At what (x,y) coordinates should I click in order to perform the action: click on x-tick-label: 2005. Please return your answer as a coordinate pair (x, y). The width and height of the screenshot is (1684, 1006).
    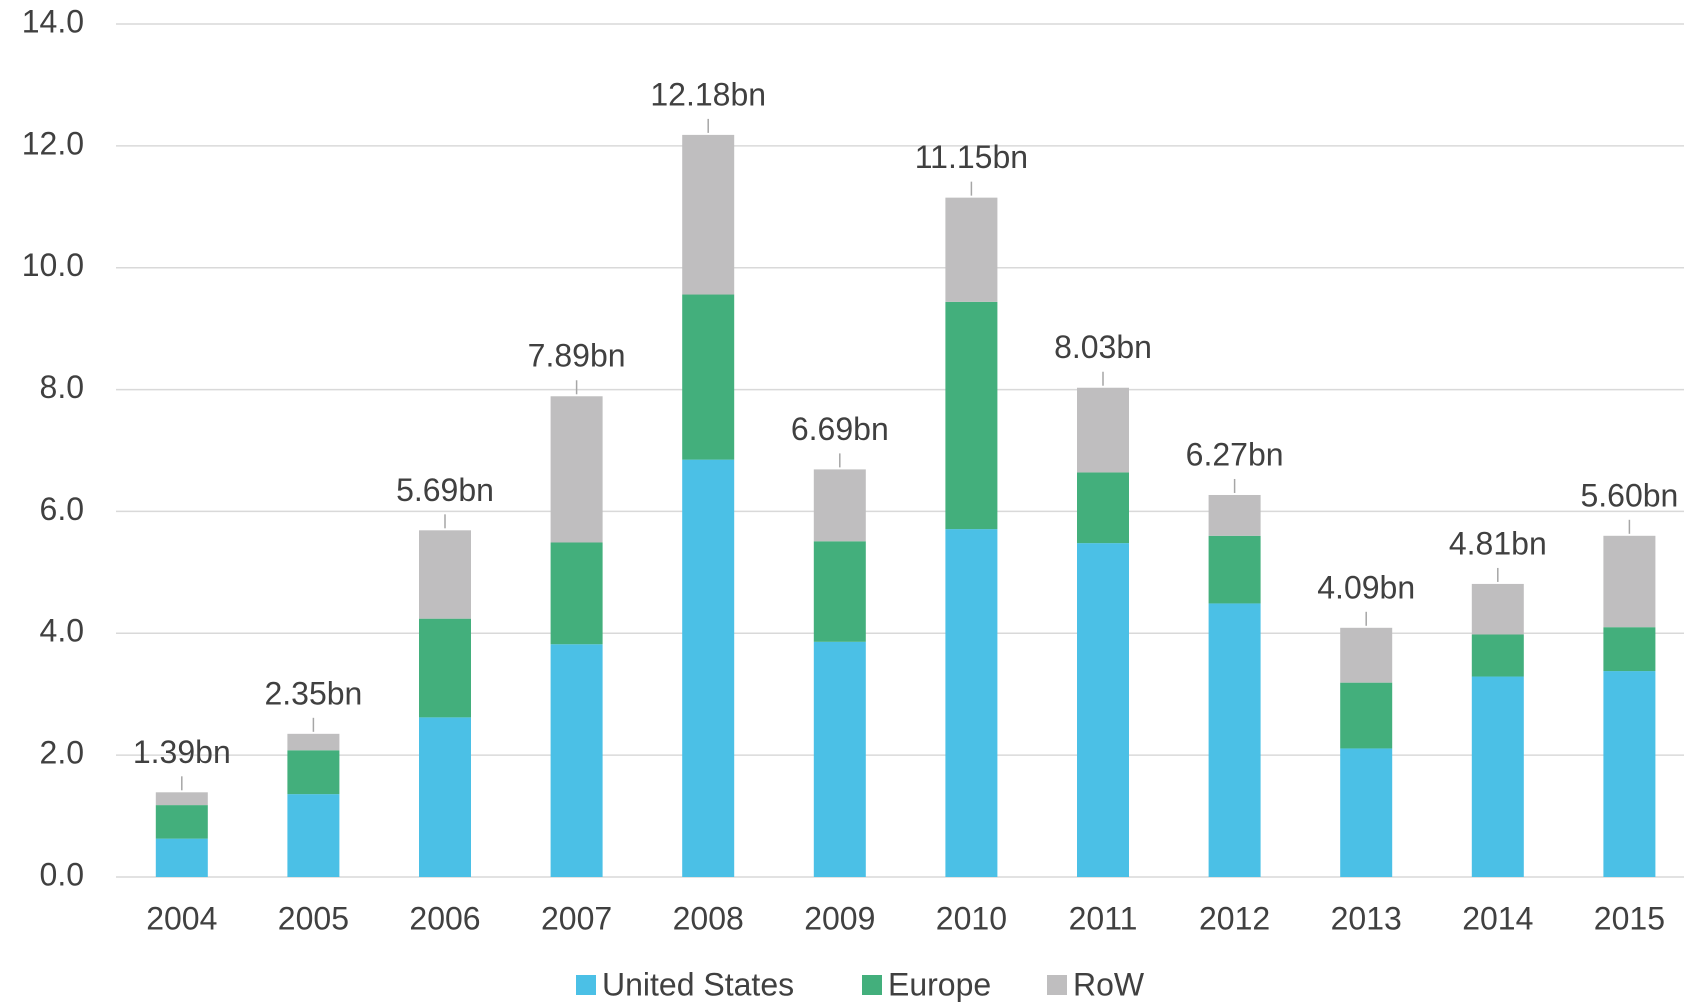
    Looking at the image, I should click on (313, 918).